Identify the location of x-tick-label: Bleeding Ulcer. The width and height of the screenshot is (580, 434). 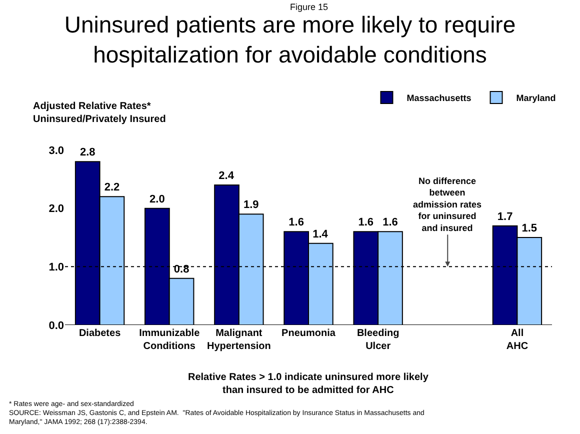
(378, 340).